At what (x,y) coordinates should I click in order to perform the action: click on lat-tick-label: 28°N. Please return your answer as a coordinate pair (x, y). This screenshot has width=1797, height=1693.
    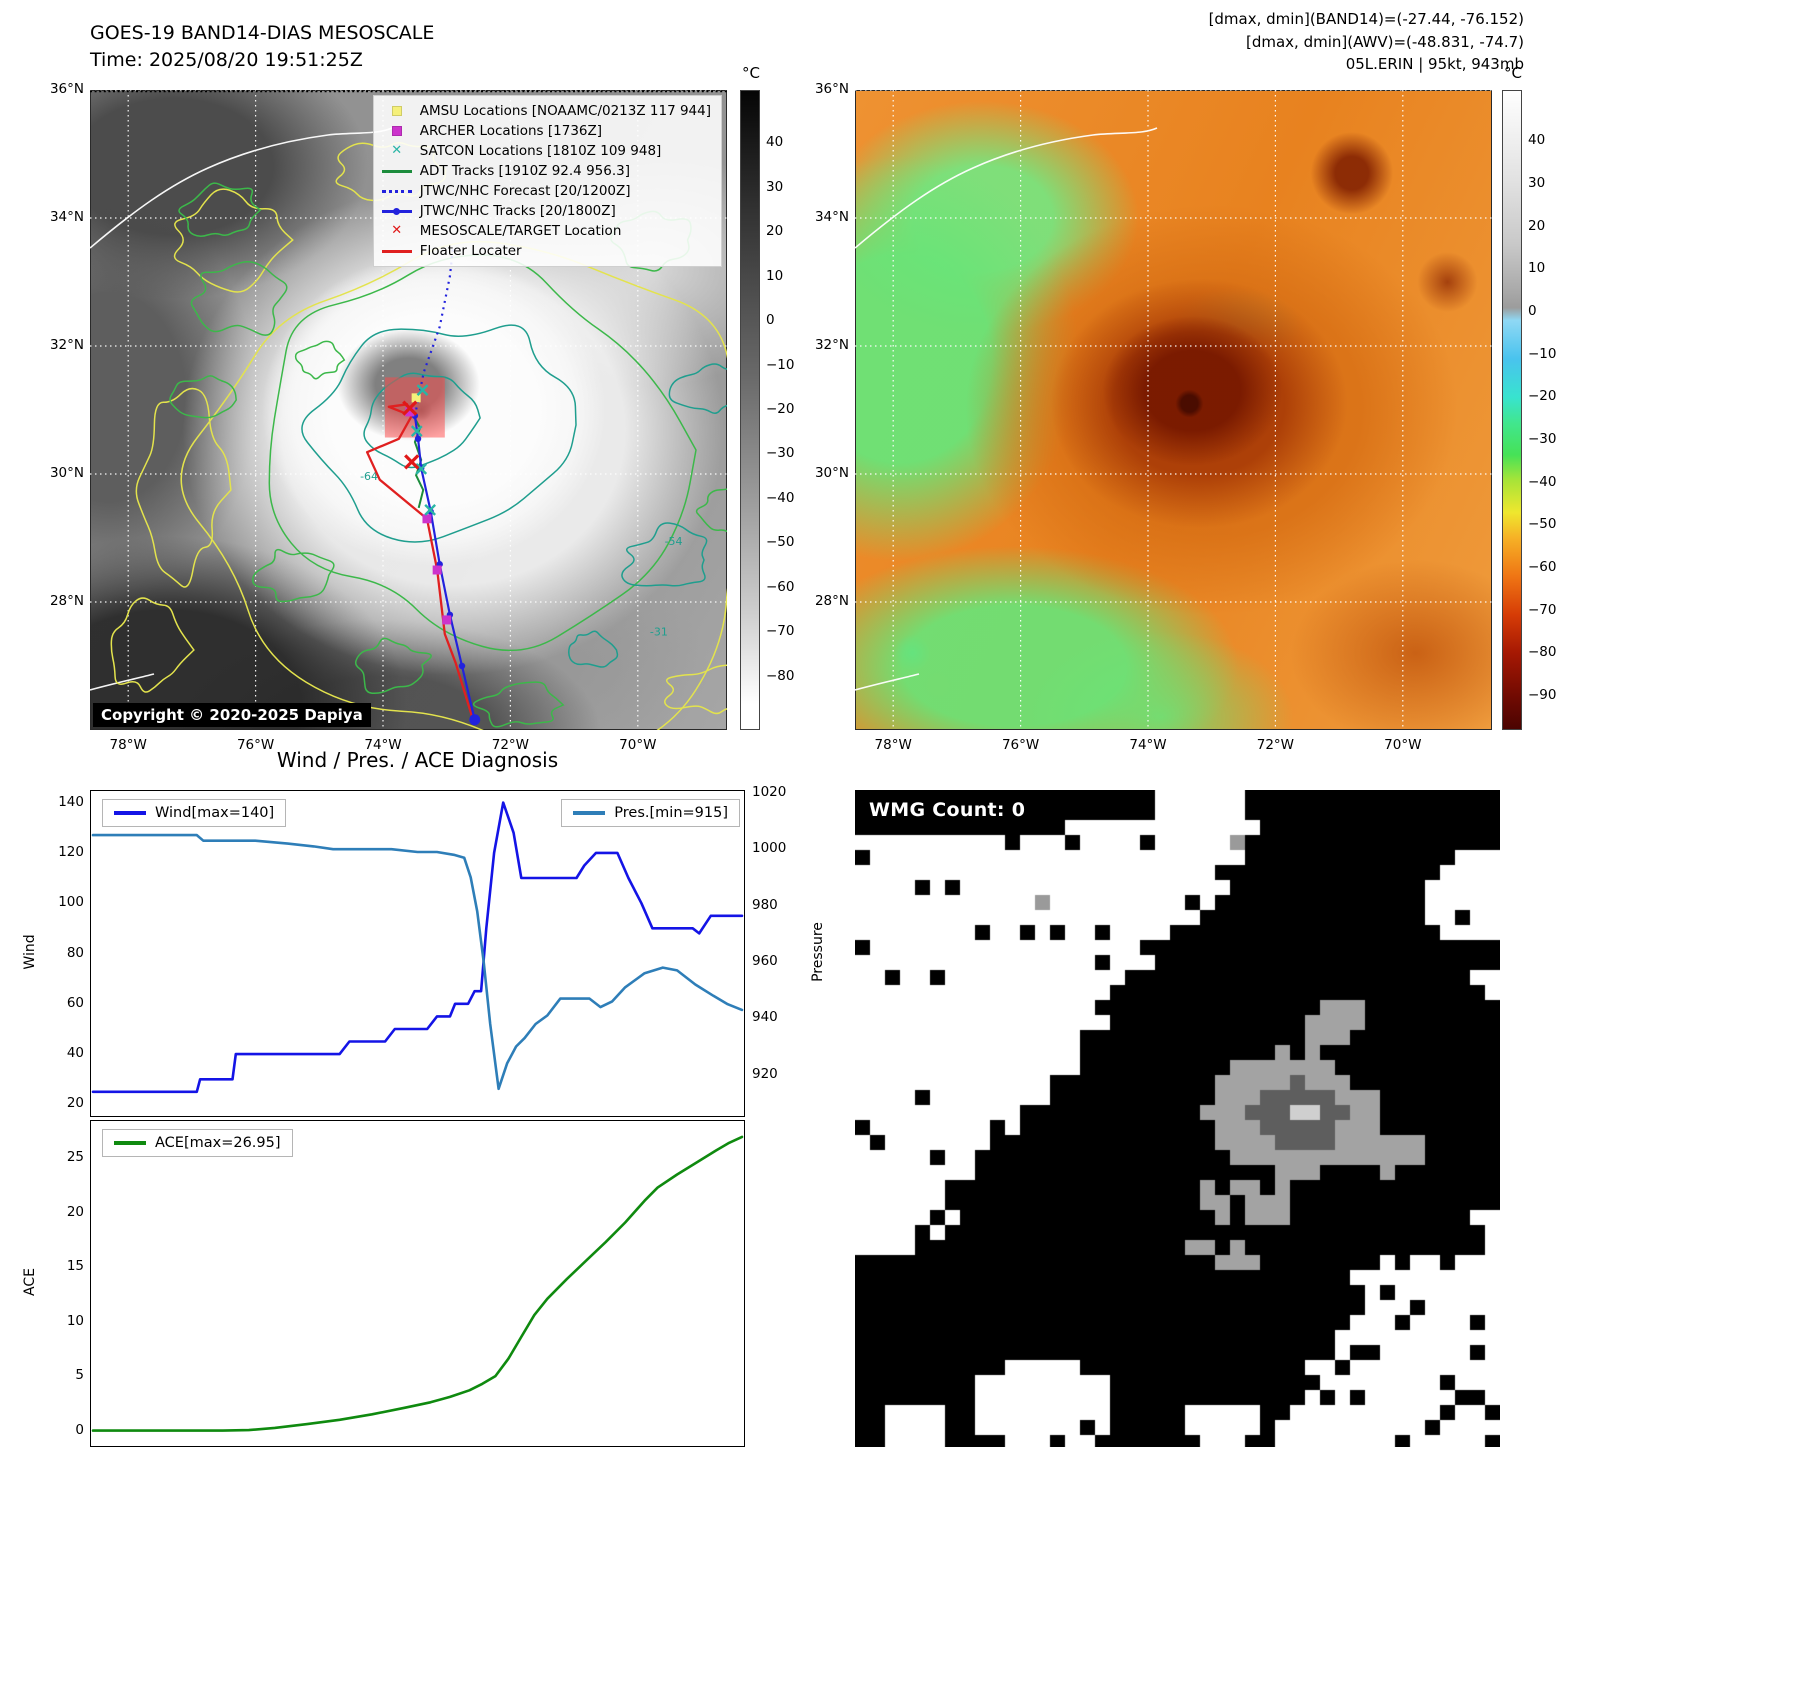
    Looking at the image, I should click on (66, 601).